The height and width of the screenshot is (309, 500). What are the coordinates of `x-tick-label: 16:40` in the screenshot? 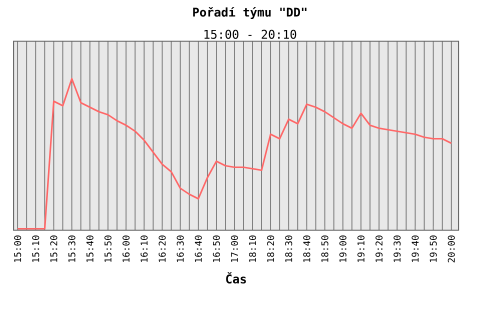 It's located at (198, 249).